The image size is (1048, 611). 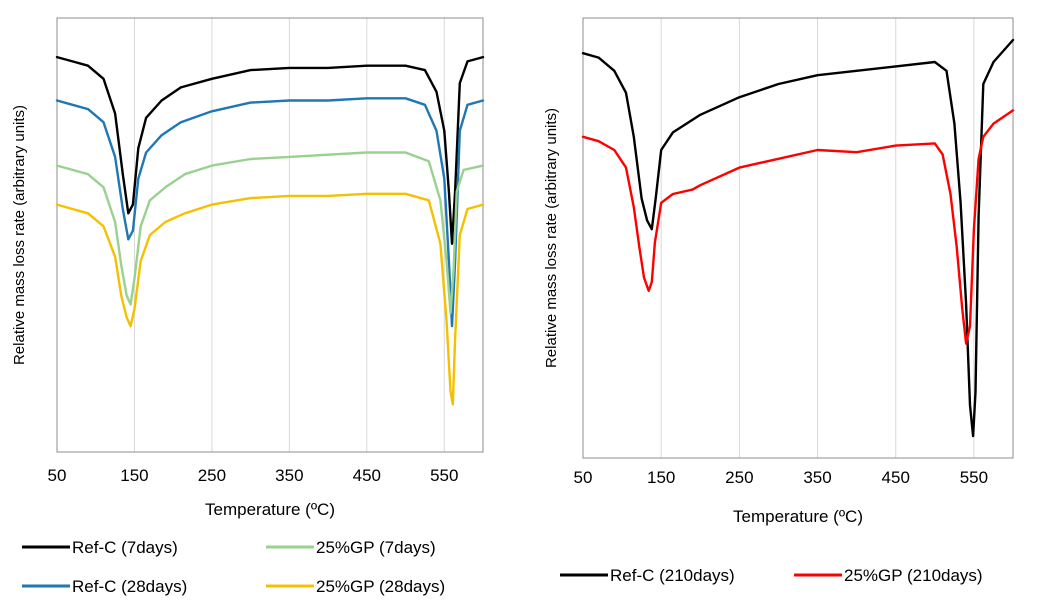 What do you see at coordinates (125, 547) in the screenshot?
I see `legend-label: Ref-C (7days)` at bounding box center [125, 547].